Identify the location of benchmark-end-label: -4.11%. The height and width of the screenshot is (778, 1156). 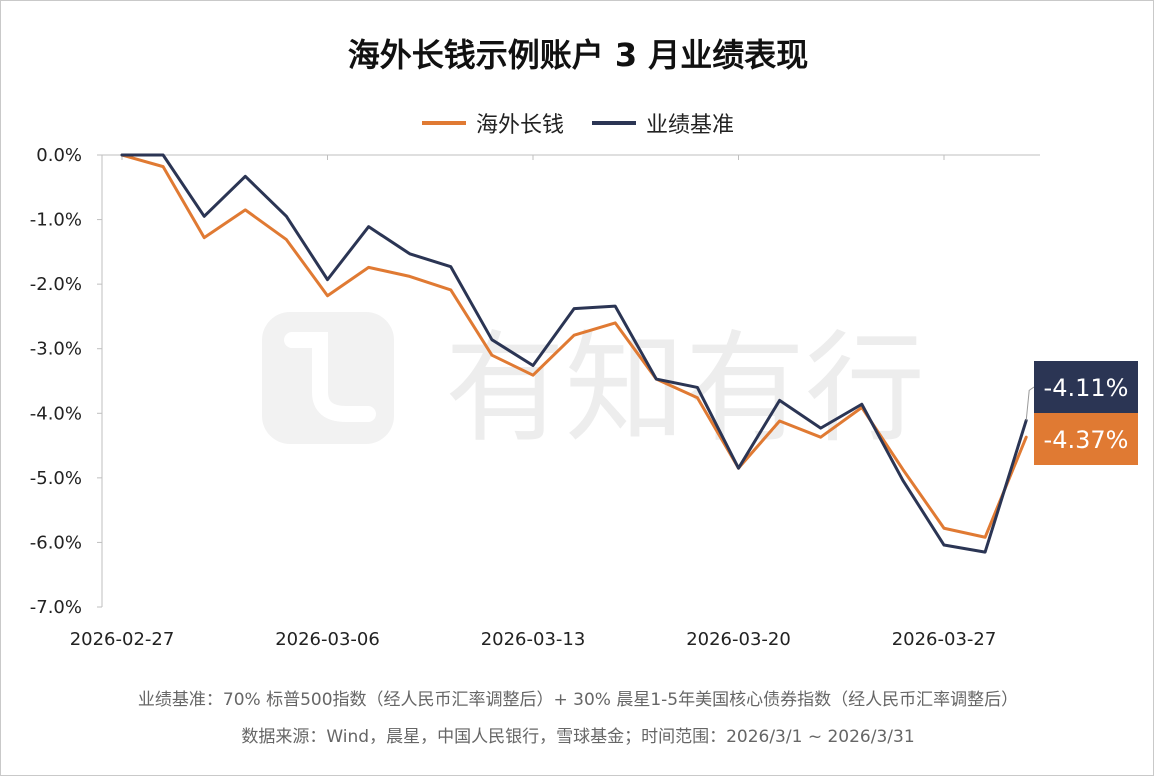
(1086, 388).